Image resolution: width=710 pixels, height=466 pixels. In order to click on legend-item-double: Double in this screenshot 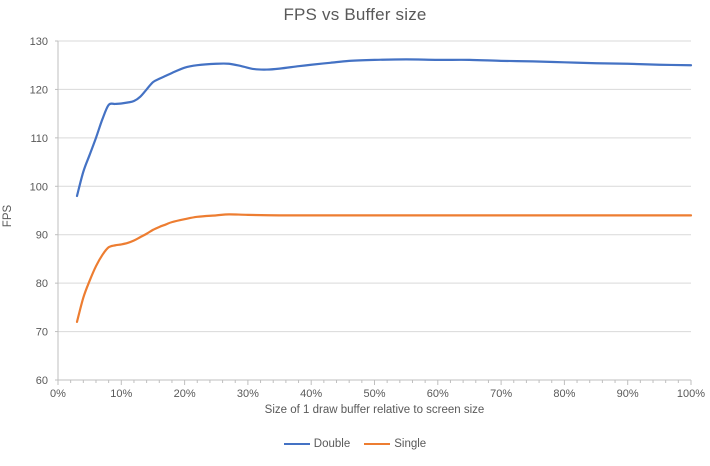, I will do `click(317, 444)`.